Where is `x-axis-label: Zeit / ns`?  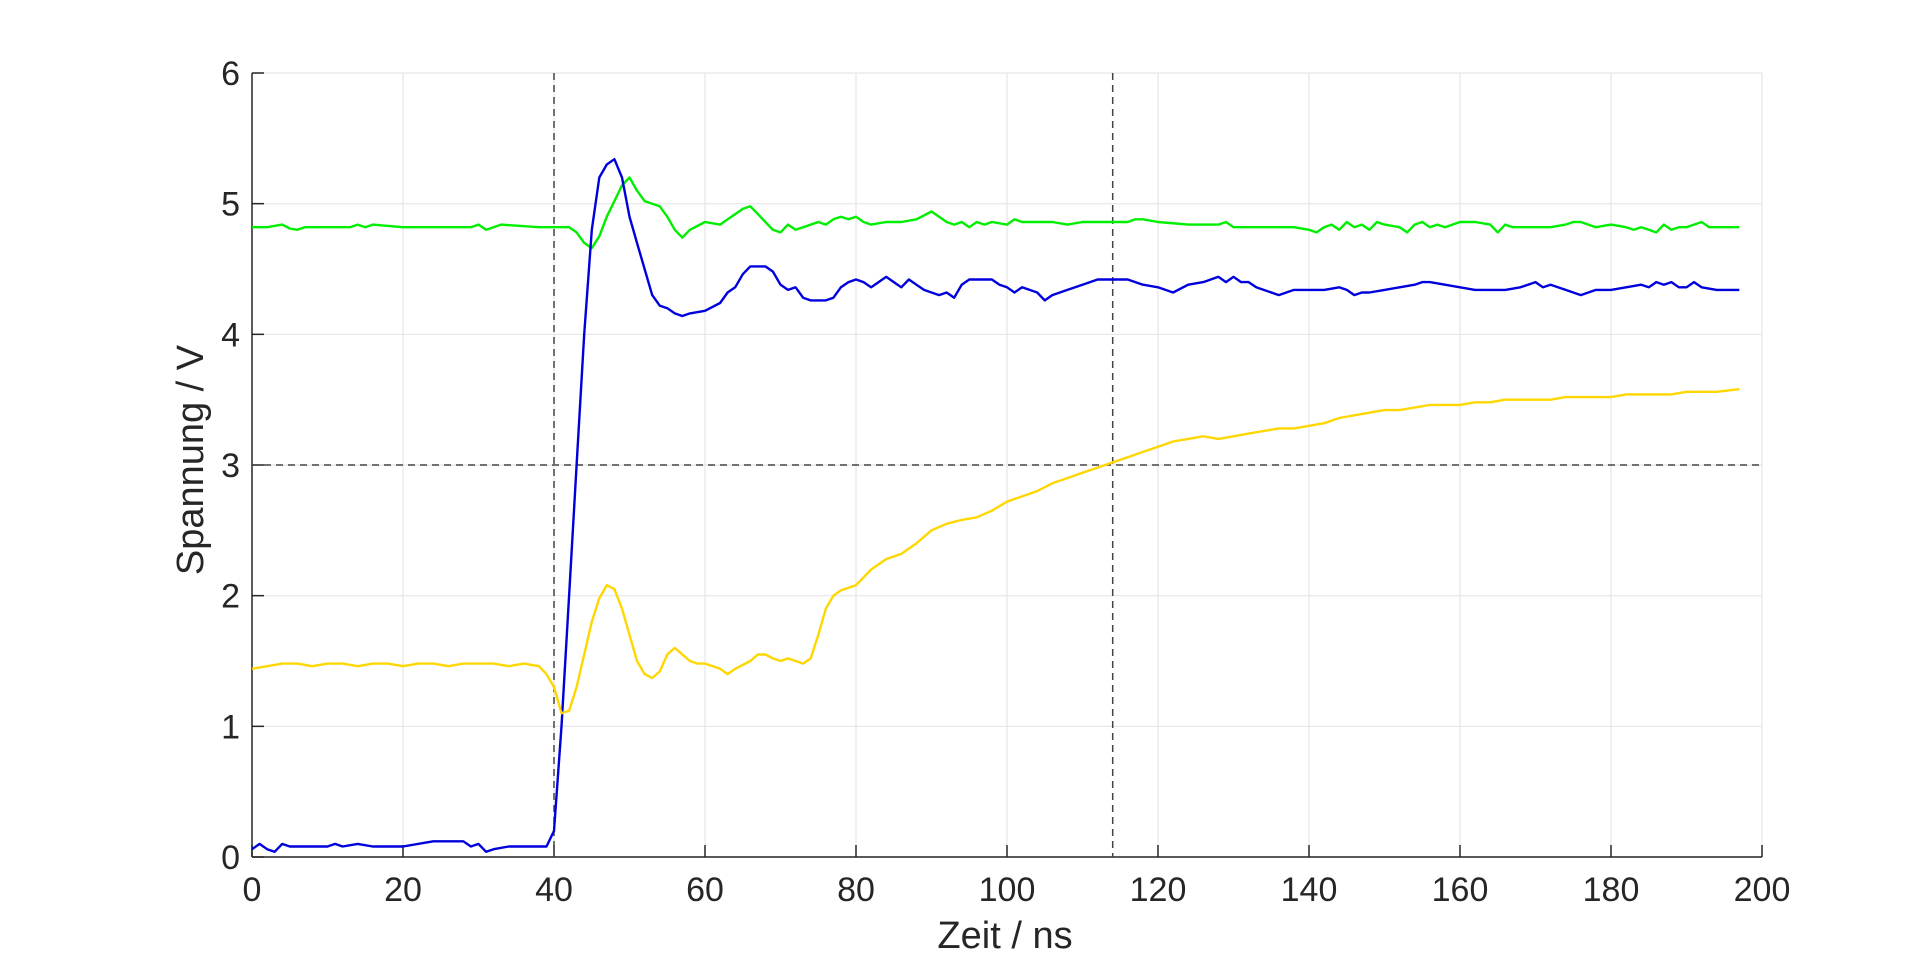
x-axis-label: Zeit / ns is located at coordinates (1004, 936).